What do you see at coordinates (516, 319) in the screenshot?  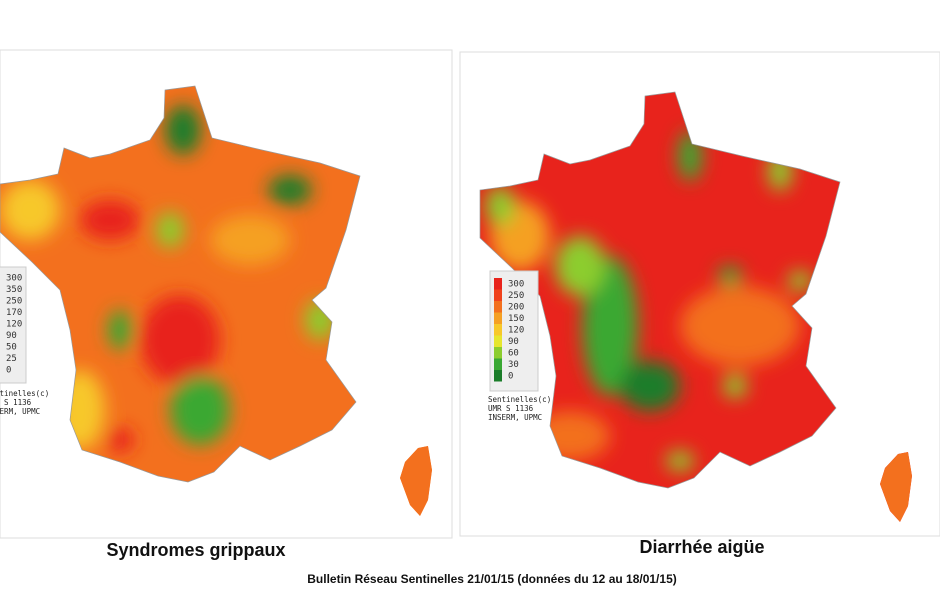 I see `legend-label: 150` at bounding box center [516, 319].